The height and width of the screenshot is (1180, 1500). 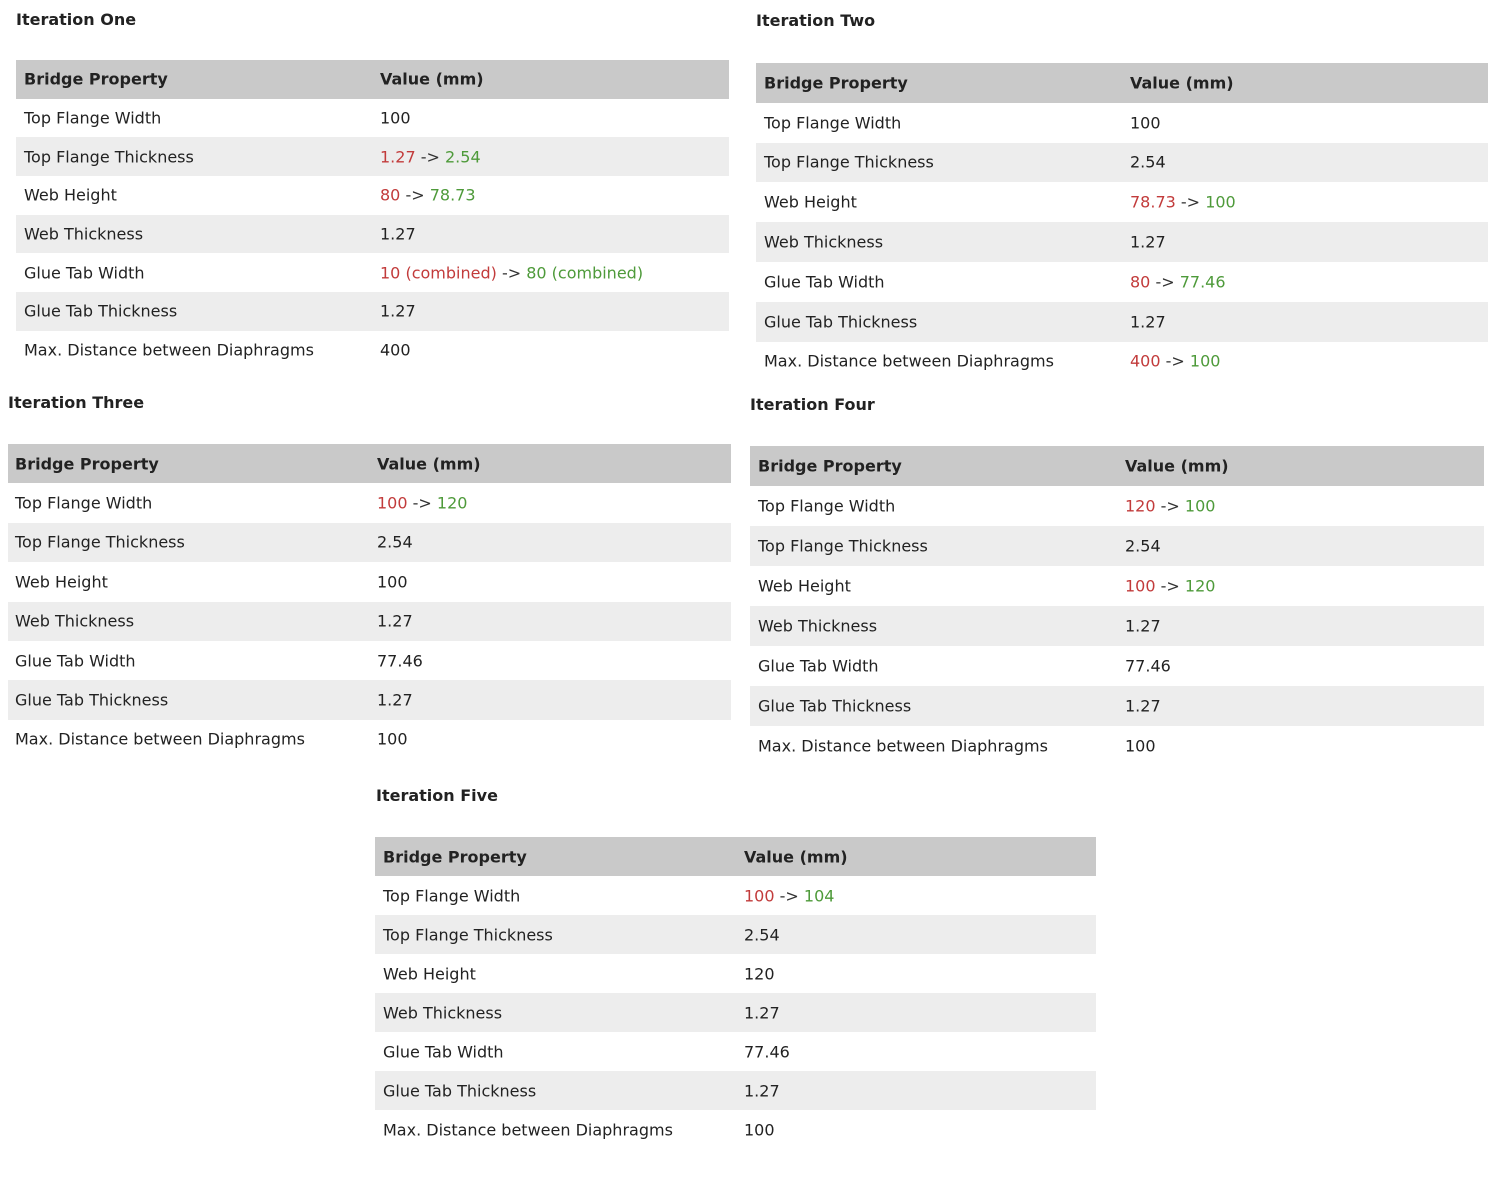 What do you see at coordinates (76, 402) in the screenshot?
I see `table-title: Iteration Three` at bounding box center [76, 402].